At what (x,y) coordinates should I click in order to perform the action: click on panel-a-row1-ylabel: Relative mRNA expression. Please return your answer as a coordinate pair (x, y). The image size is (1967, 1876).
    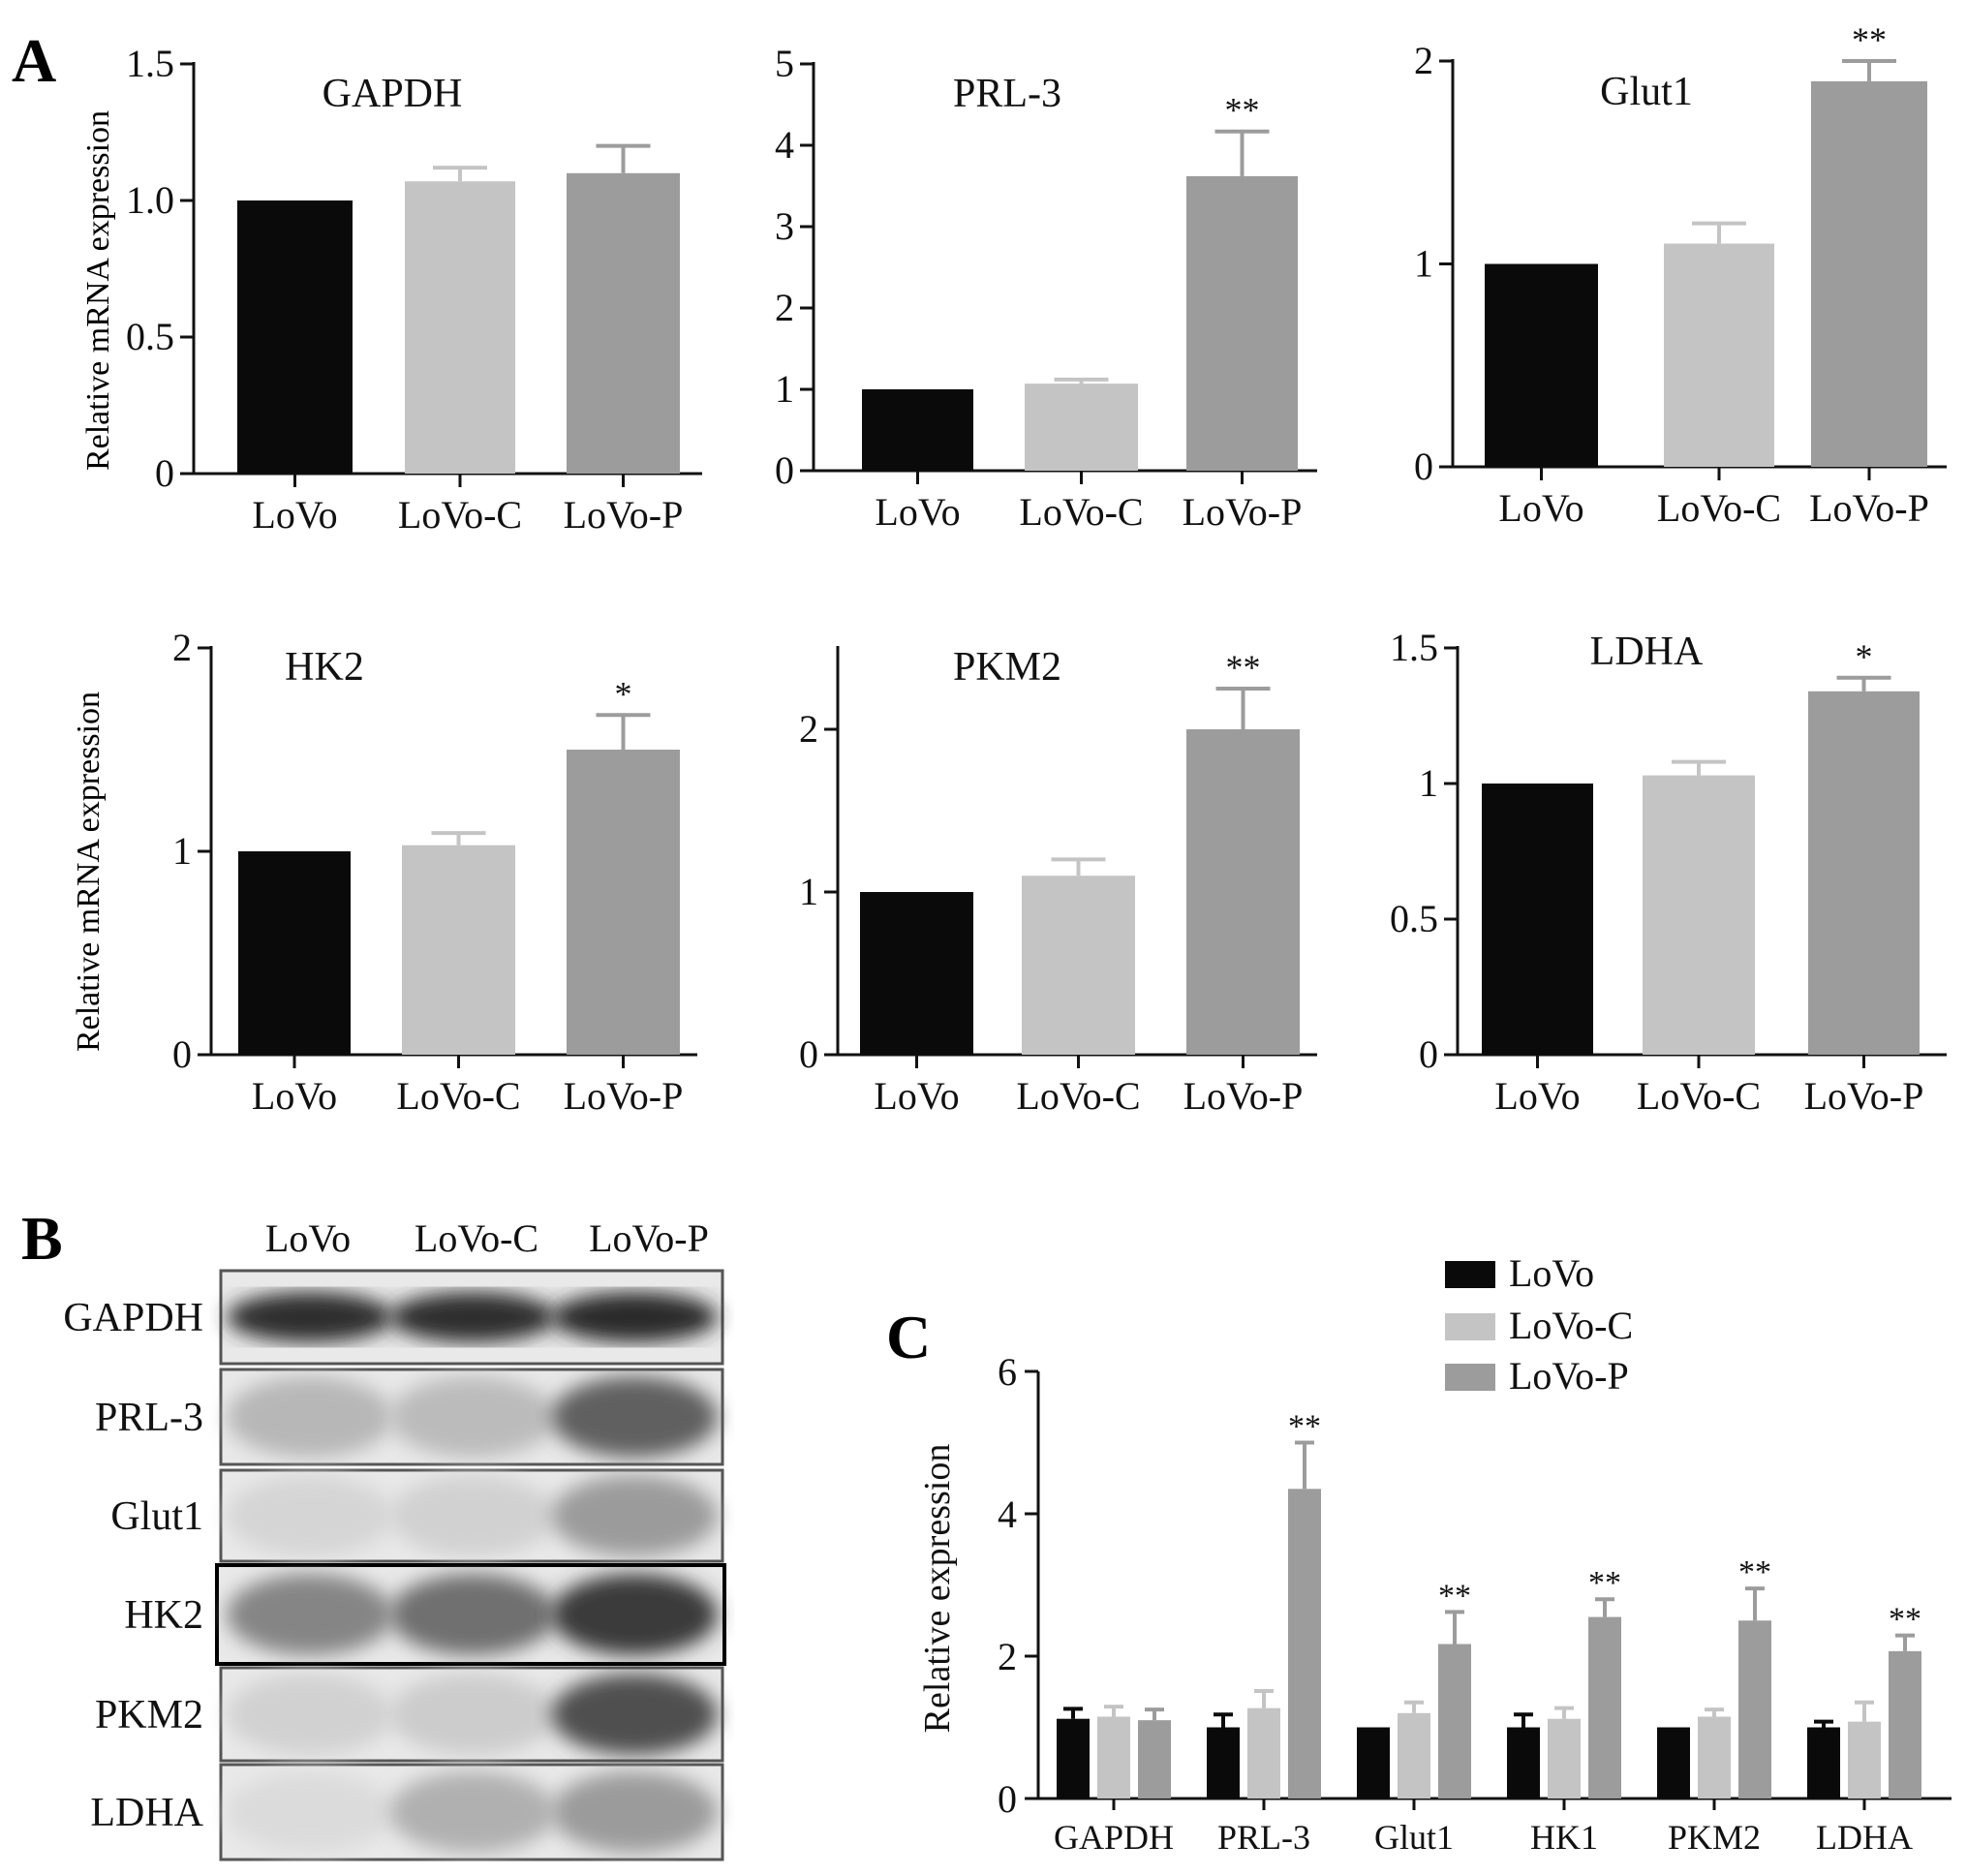
    Looking at the image, I should click on (98, 290).